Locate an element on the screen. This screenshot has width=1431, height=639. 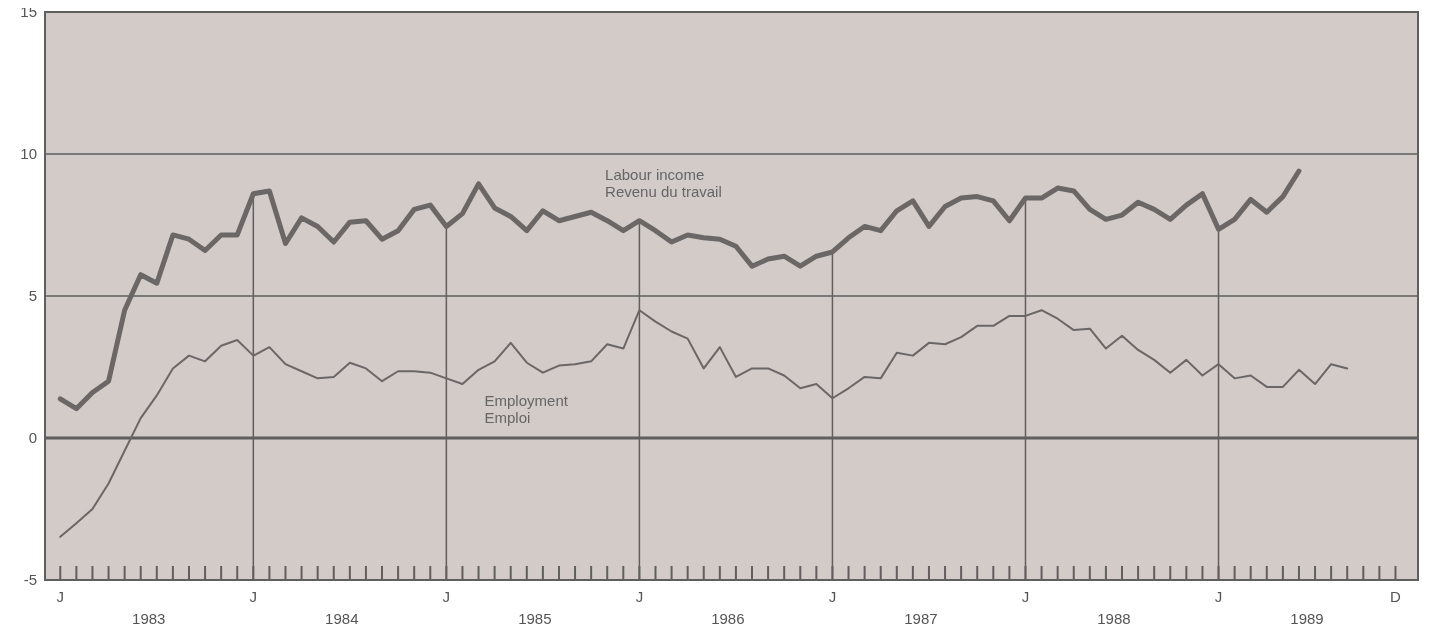
text: 1986 is located at coordinates (728, 618).